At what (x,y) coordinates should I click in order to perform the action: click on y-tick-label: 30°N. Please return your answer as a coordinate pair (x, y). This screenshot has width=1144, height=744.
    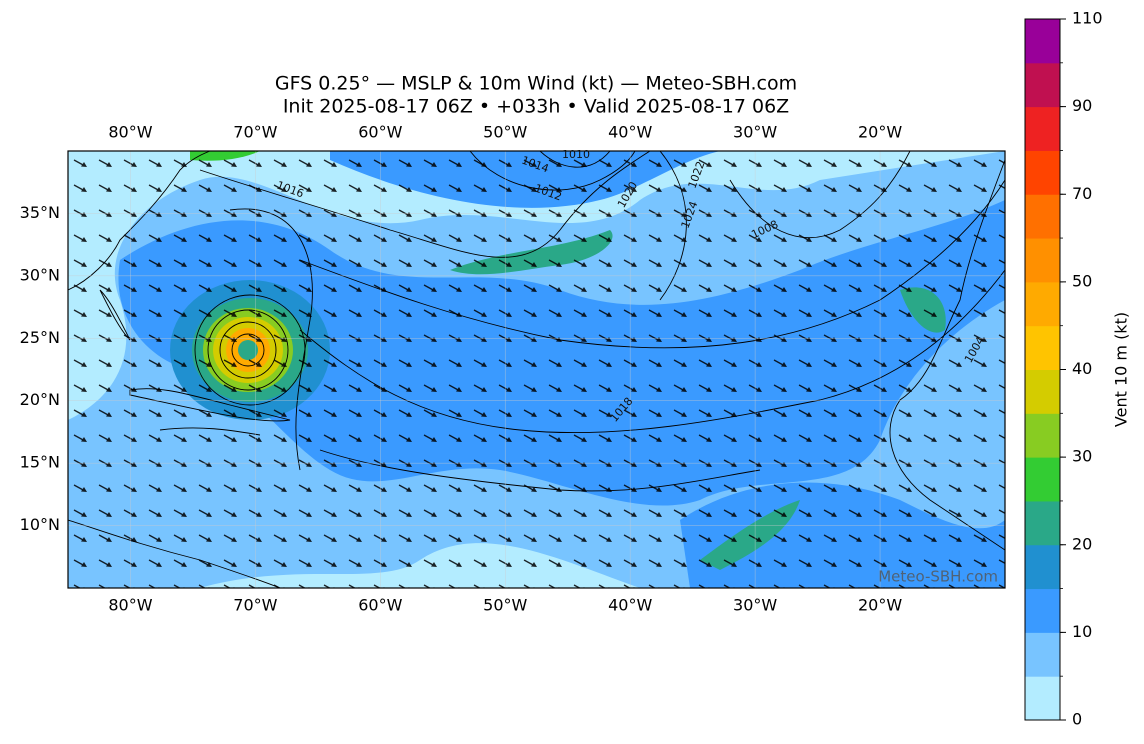
    Looking at the image, I should click on (40, 274).